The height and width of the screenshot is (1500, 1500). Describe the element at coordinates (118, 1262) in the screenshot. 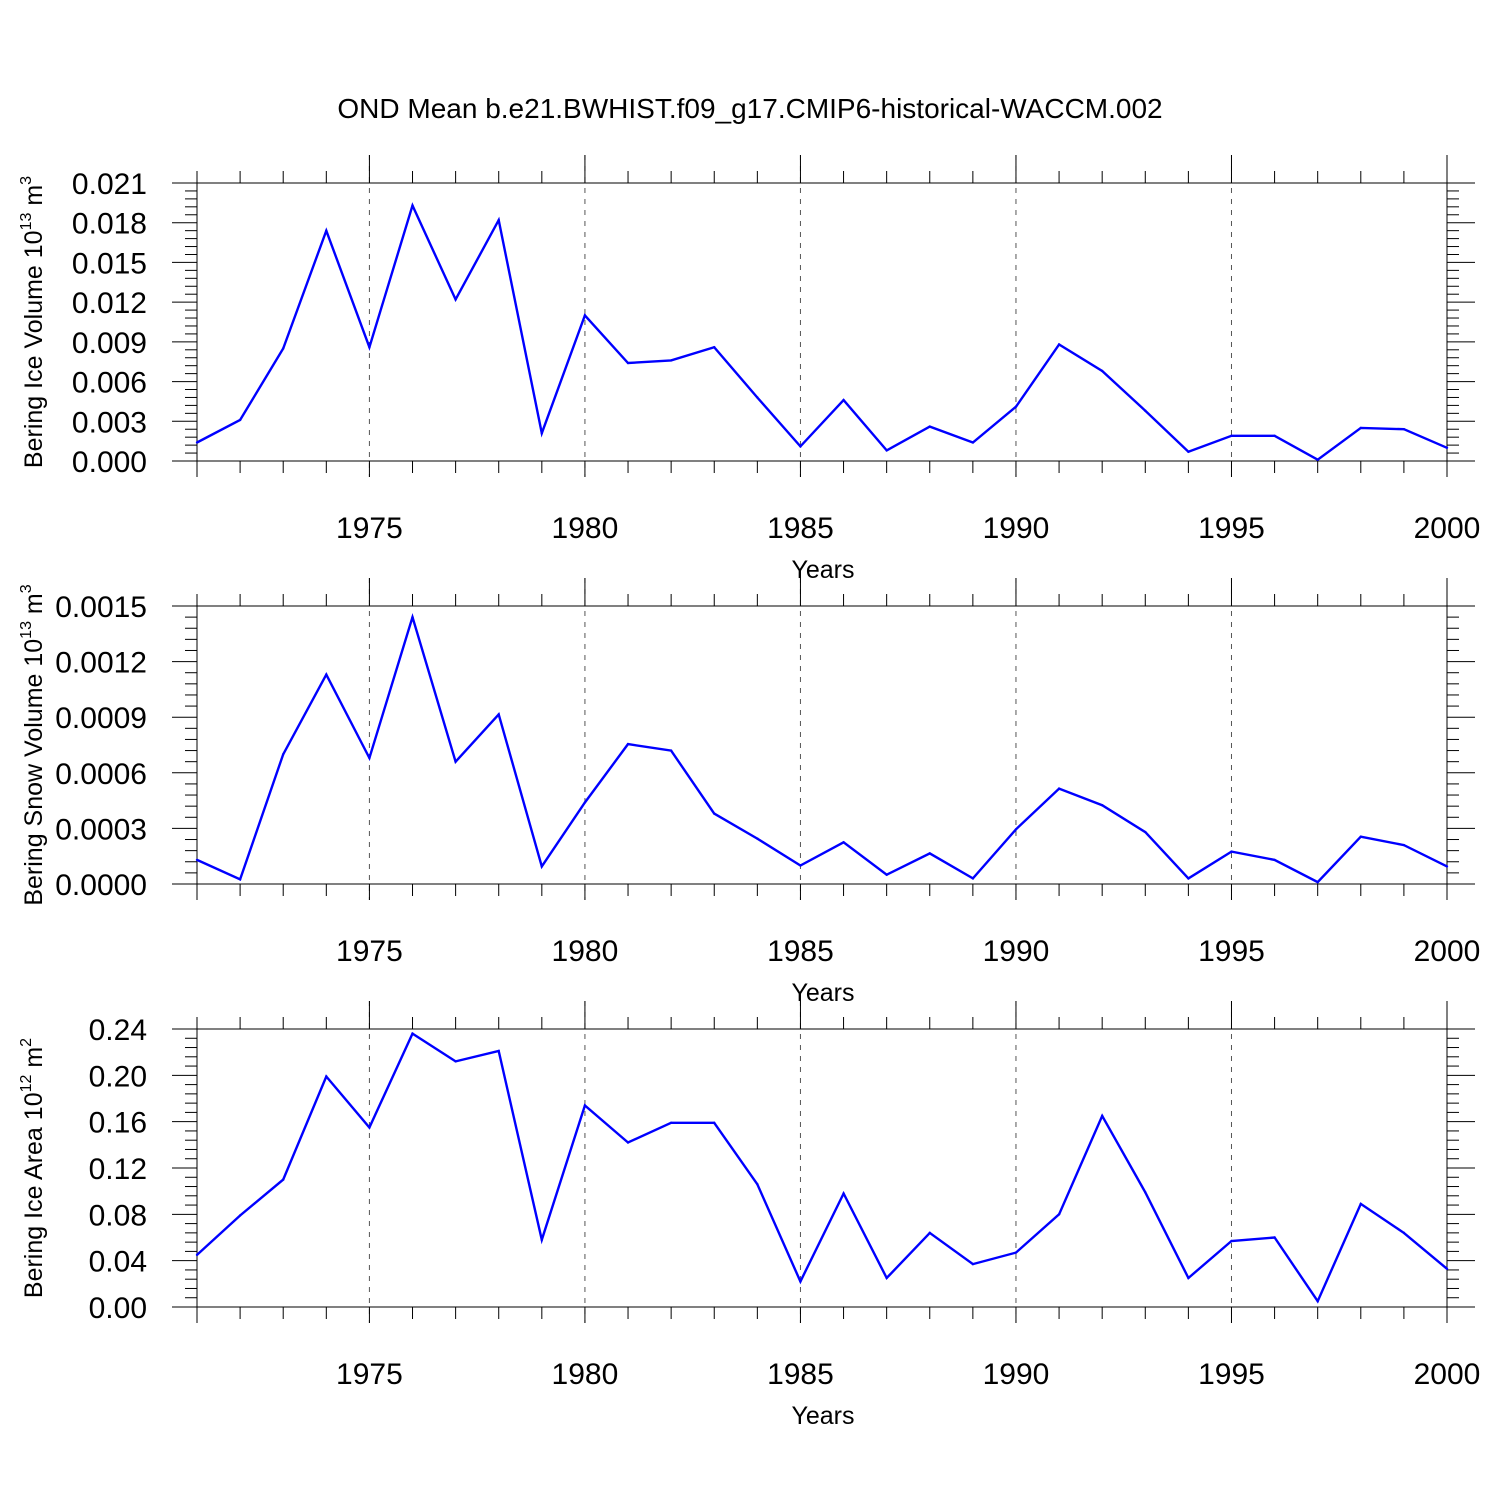

I see `y-tick-label: 0.04` at that location.